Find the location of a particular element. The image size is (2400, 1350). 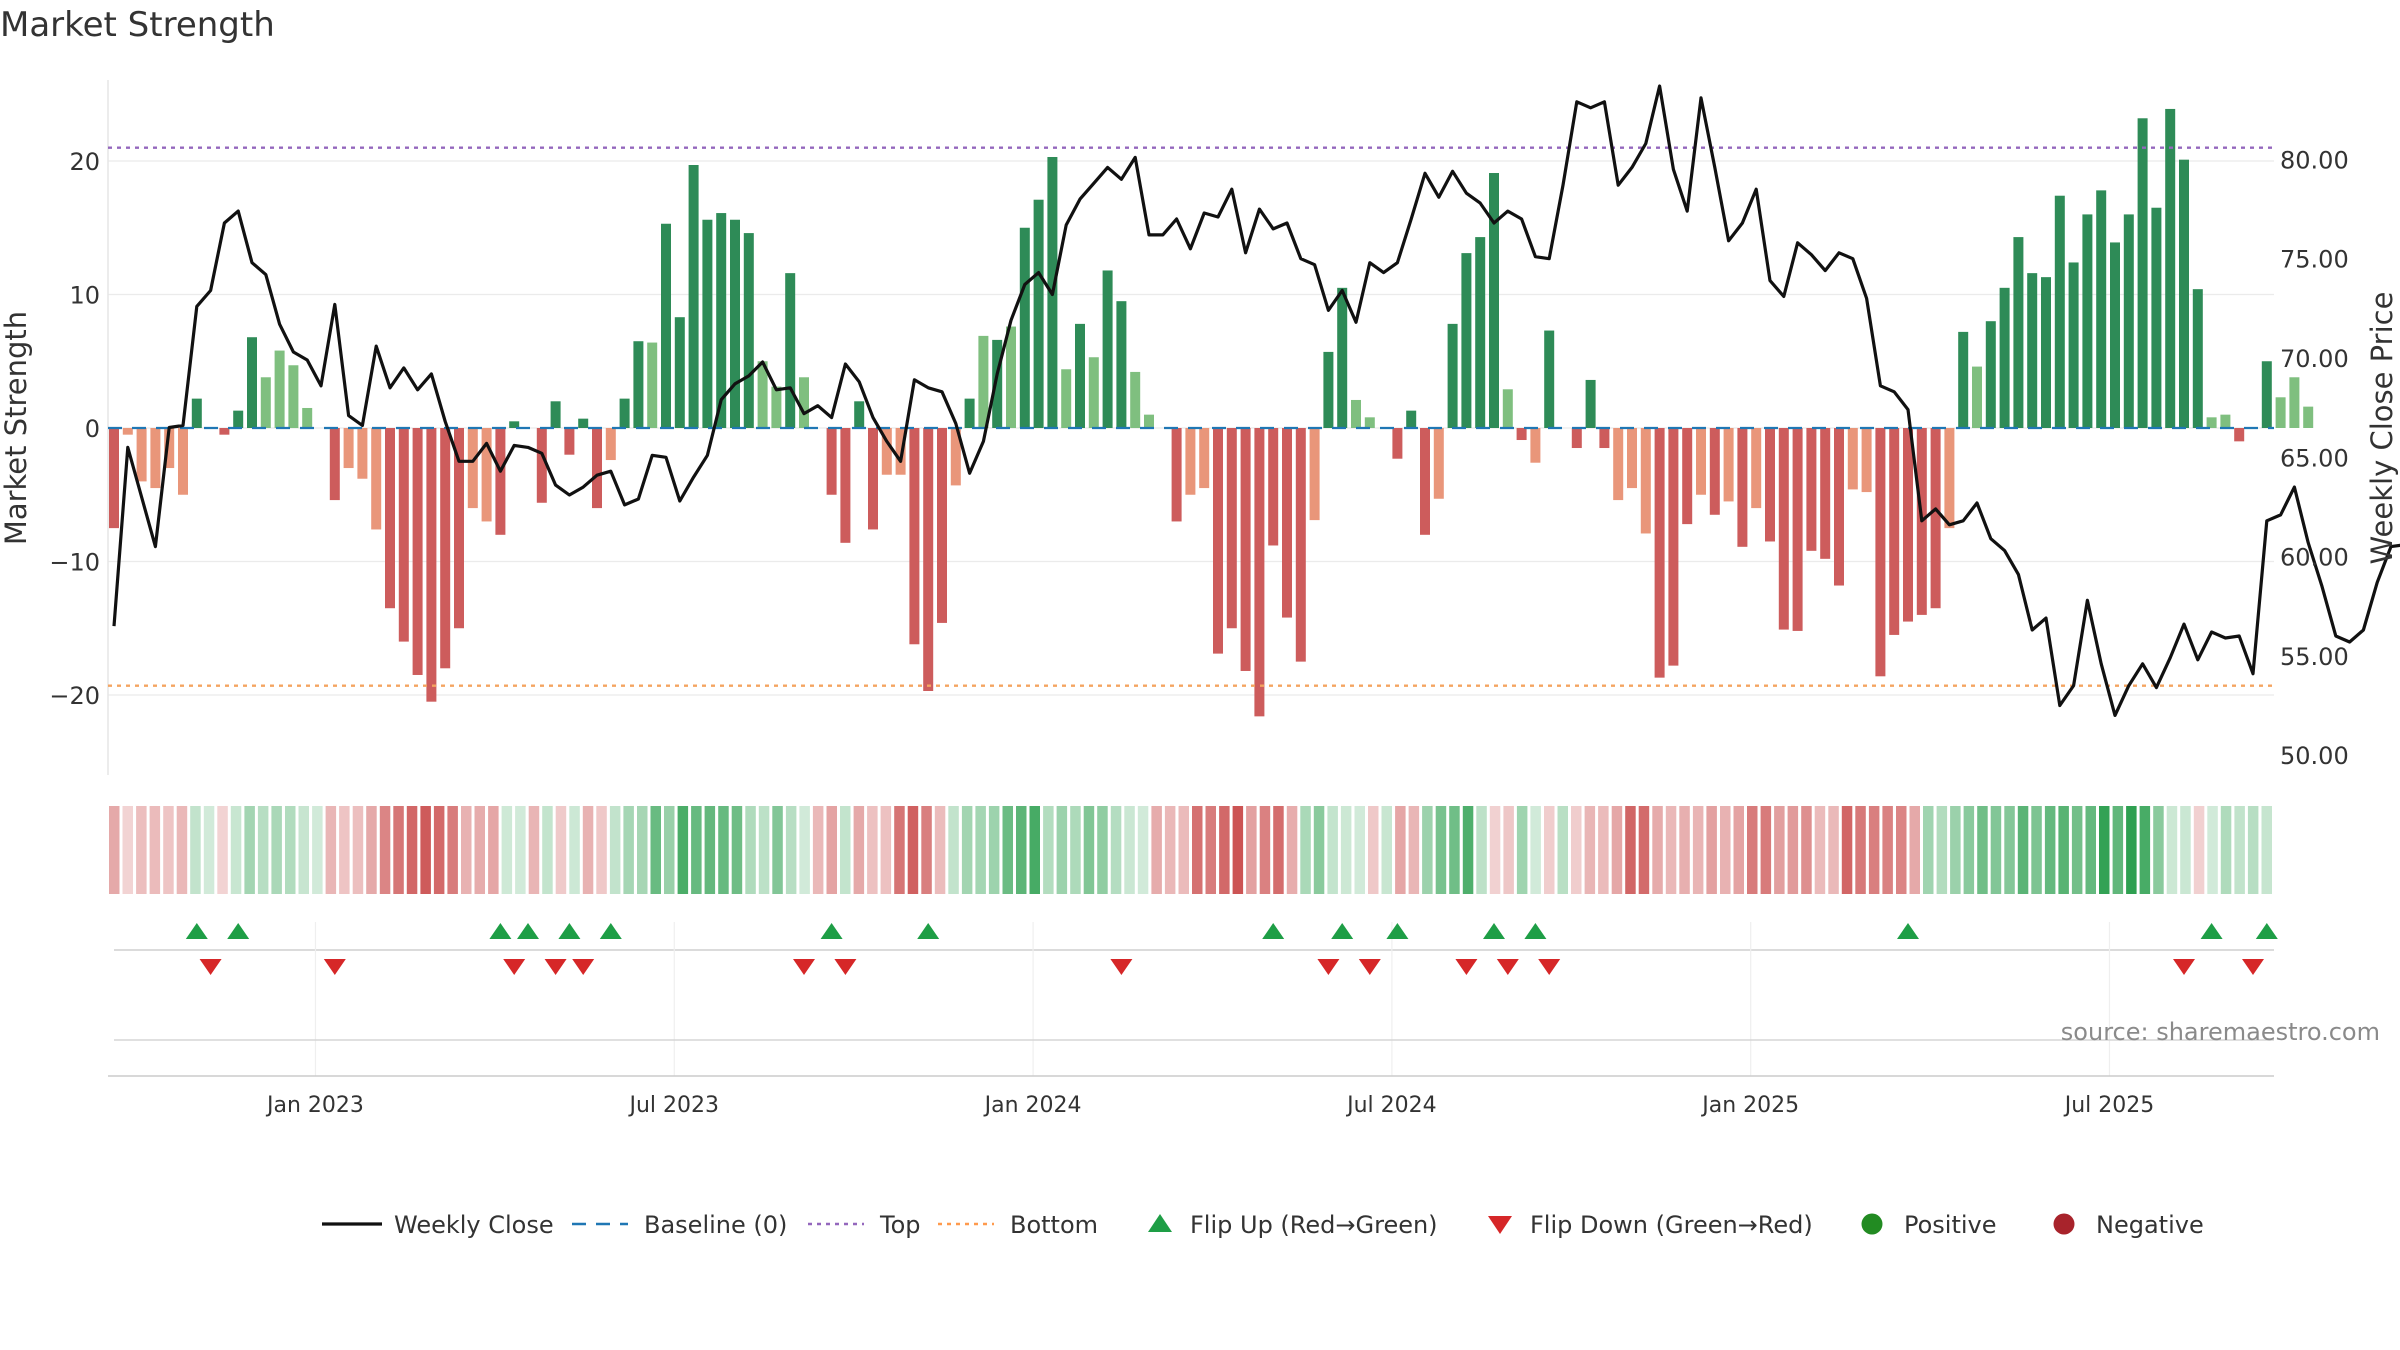

legend-label: Positive is located at coordinates (1950, 1225).